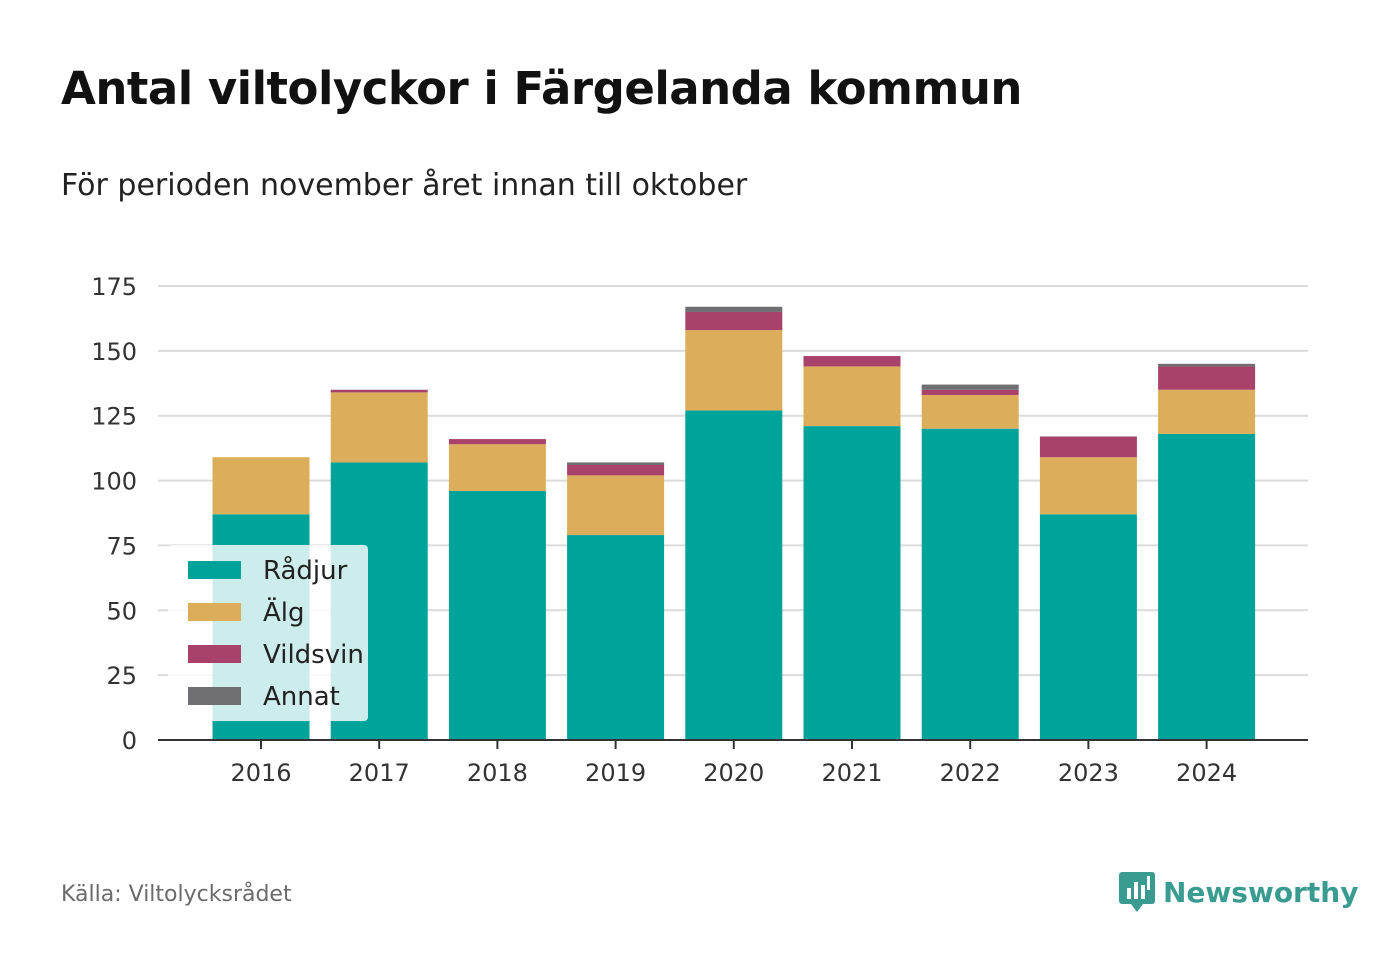  I want to click on source-note: Källa: Viltolycksrådet, so click(176, 894).